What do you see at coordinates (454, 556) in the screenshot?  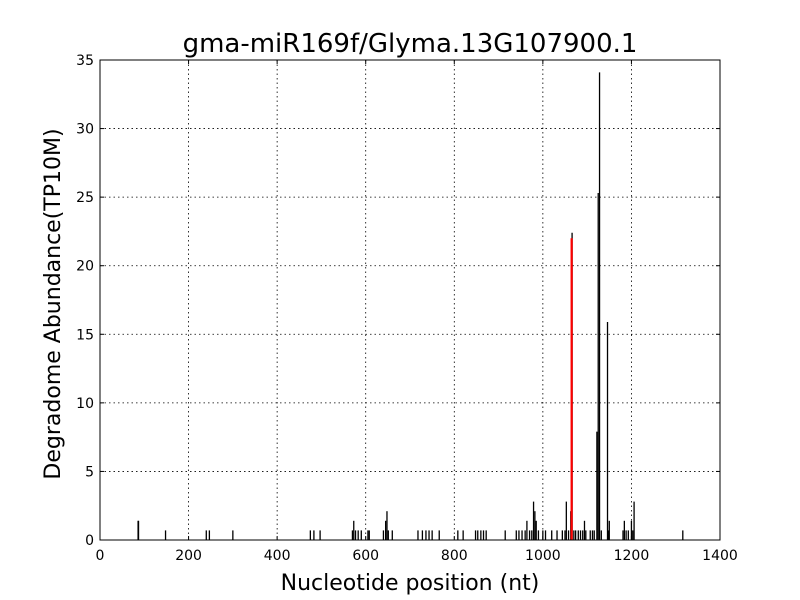 I see `x-tick-label: 800` at bounding box center [454, 556].